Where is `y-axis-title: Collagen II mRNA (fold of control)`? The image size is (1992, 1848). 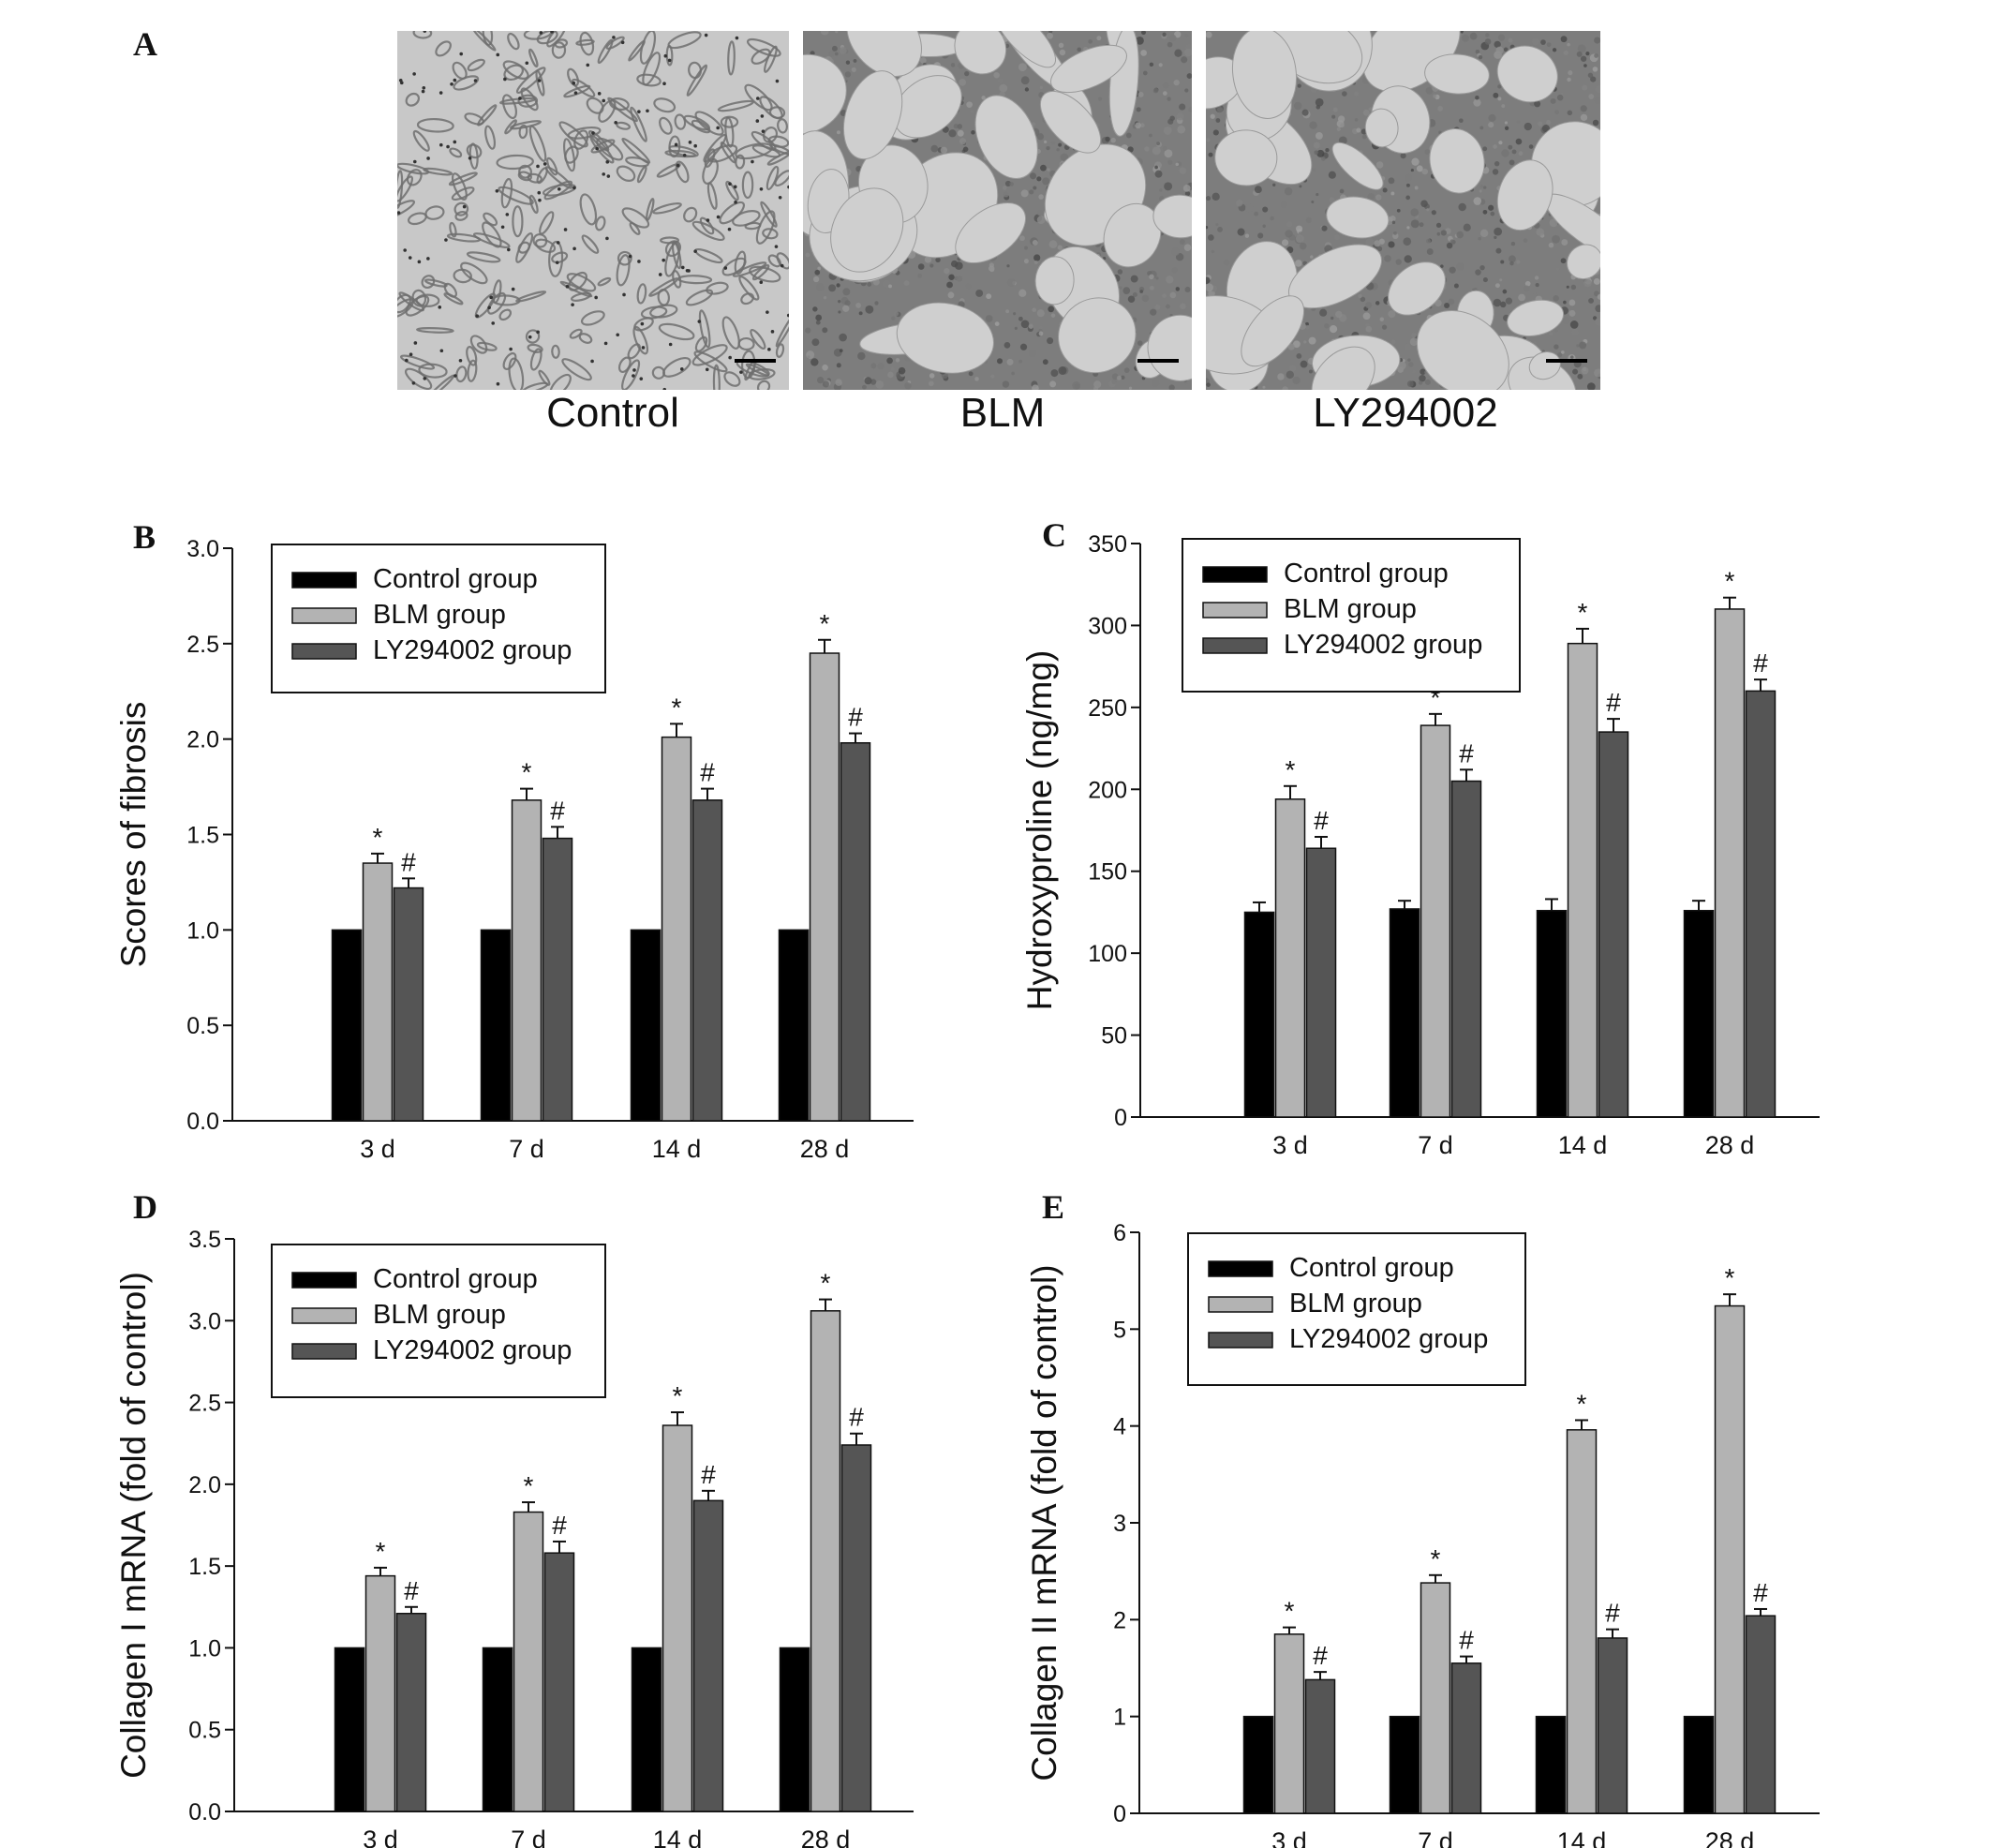
y-axis-title: Collagen II mRNA (fold of control) is located at coordinates (1044, 1522).